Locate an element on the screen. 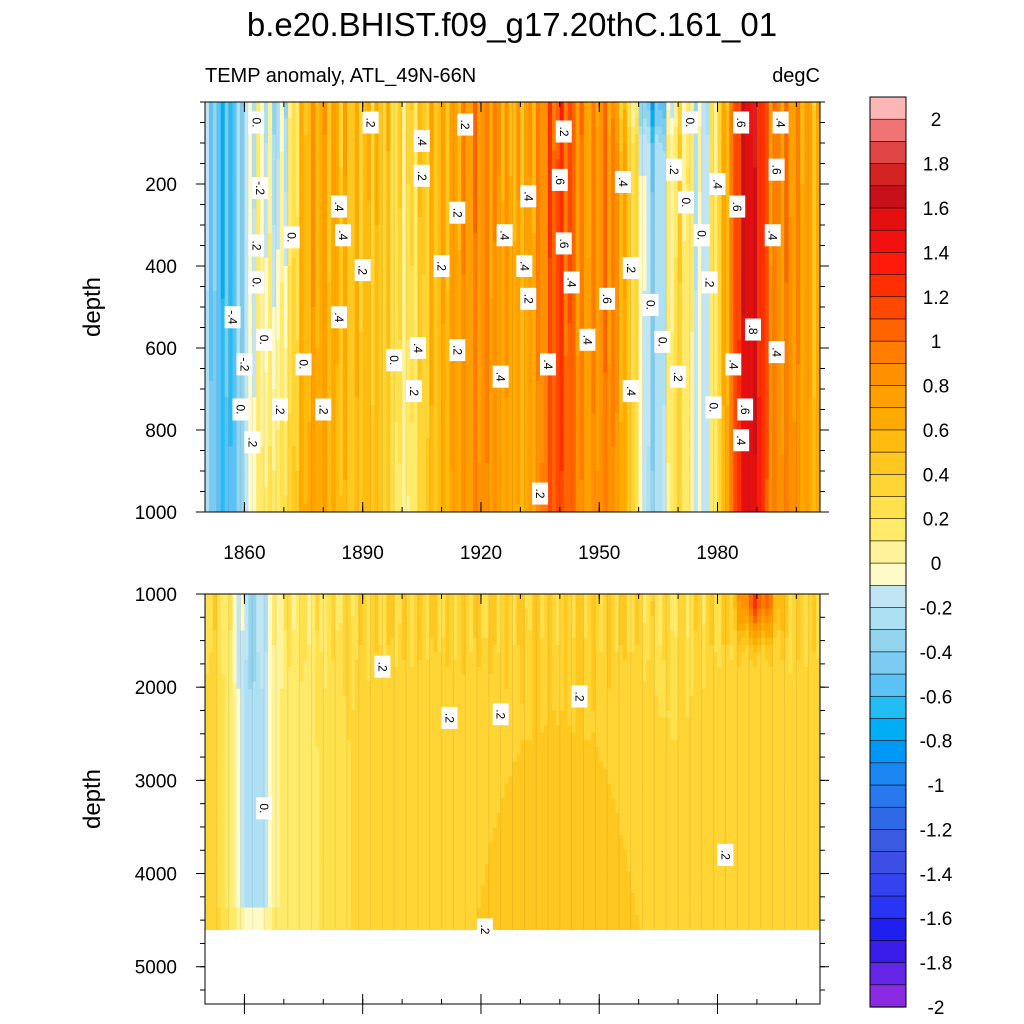  colorbar-label: -1.6 is located at coordinates (936, 919).